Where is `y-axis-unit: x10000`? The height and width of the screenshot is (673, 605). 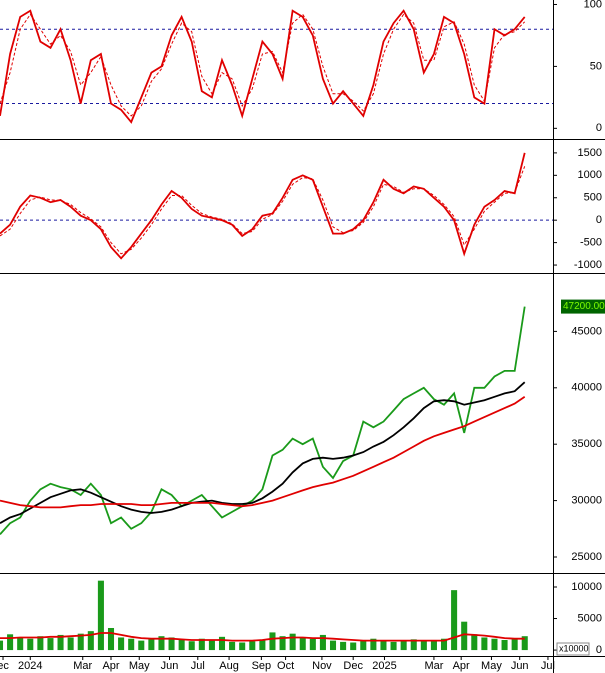
y-axis-unit: x10000 is located at coordinates (574, 648).